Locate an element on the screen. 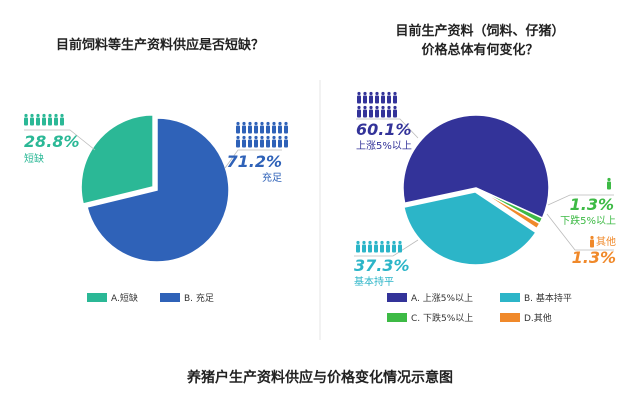  legend-swatch-short is located at coordinates (97, 297).